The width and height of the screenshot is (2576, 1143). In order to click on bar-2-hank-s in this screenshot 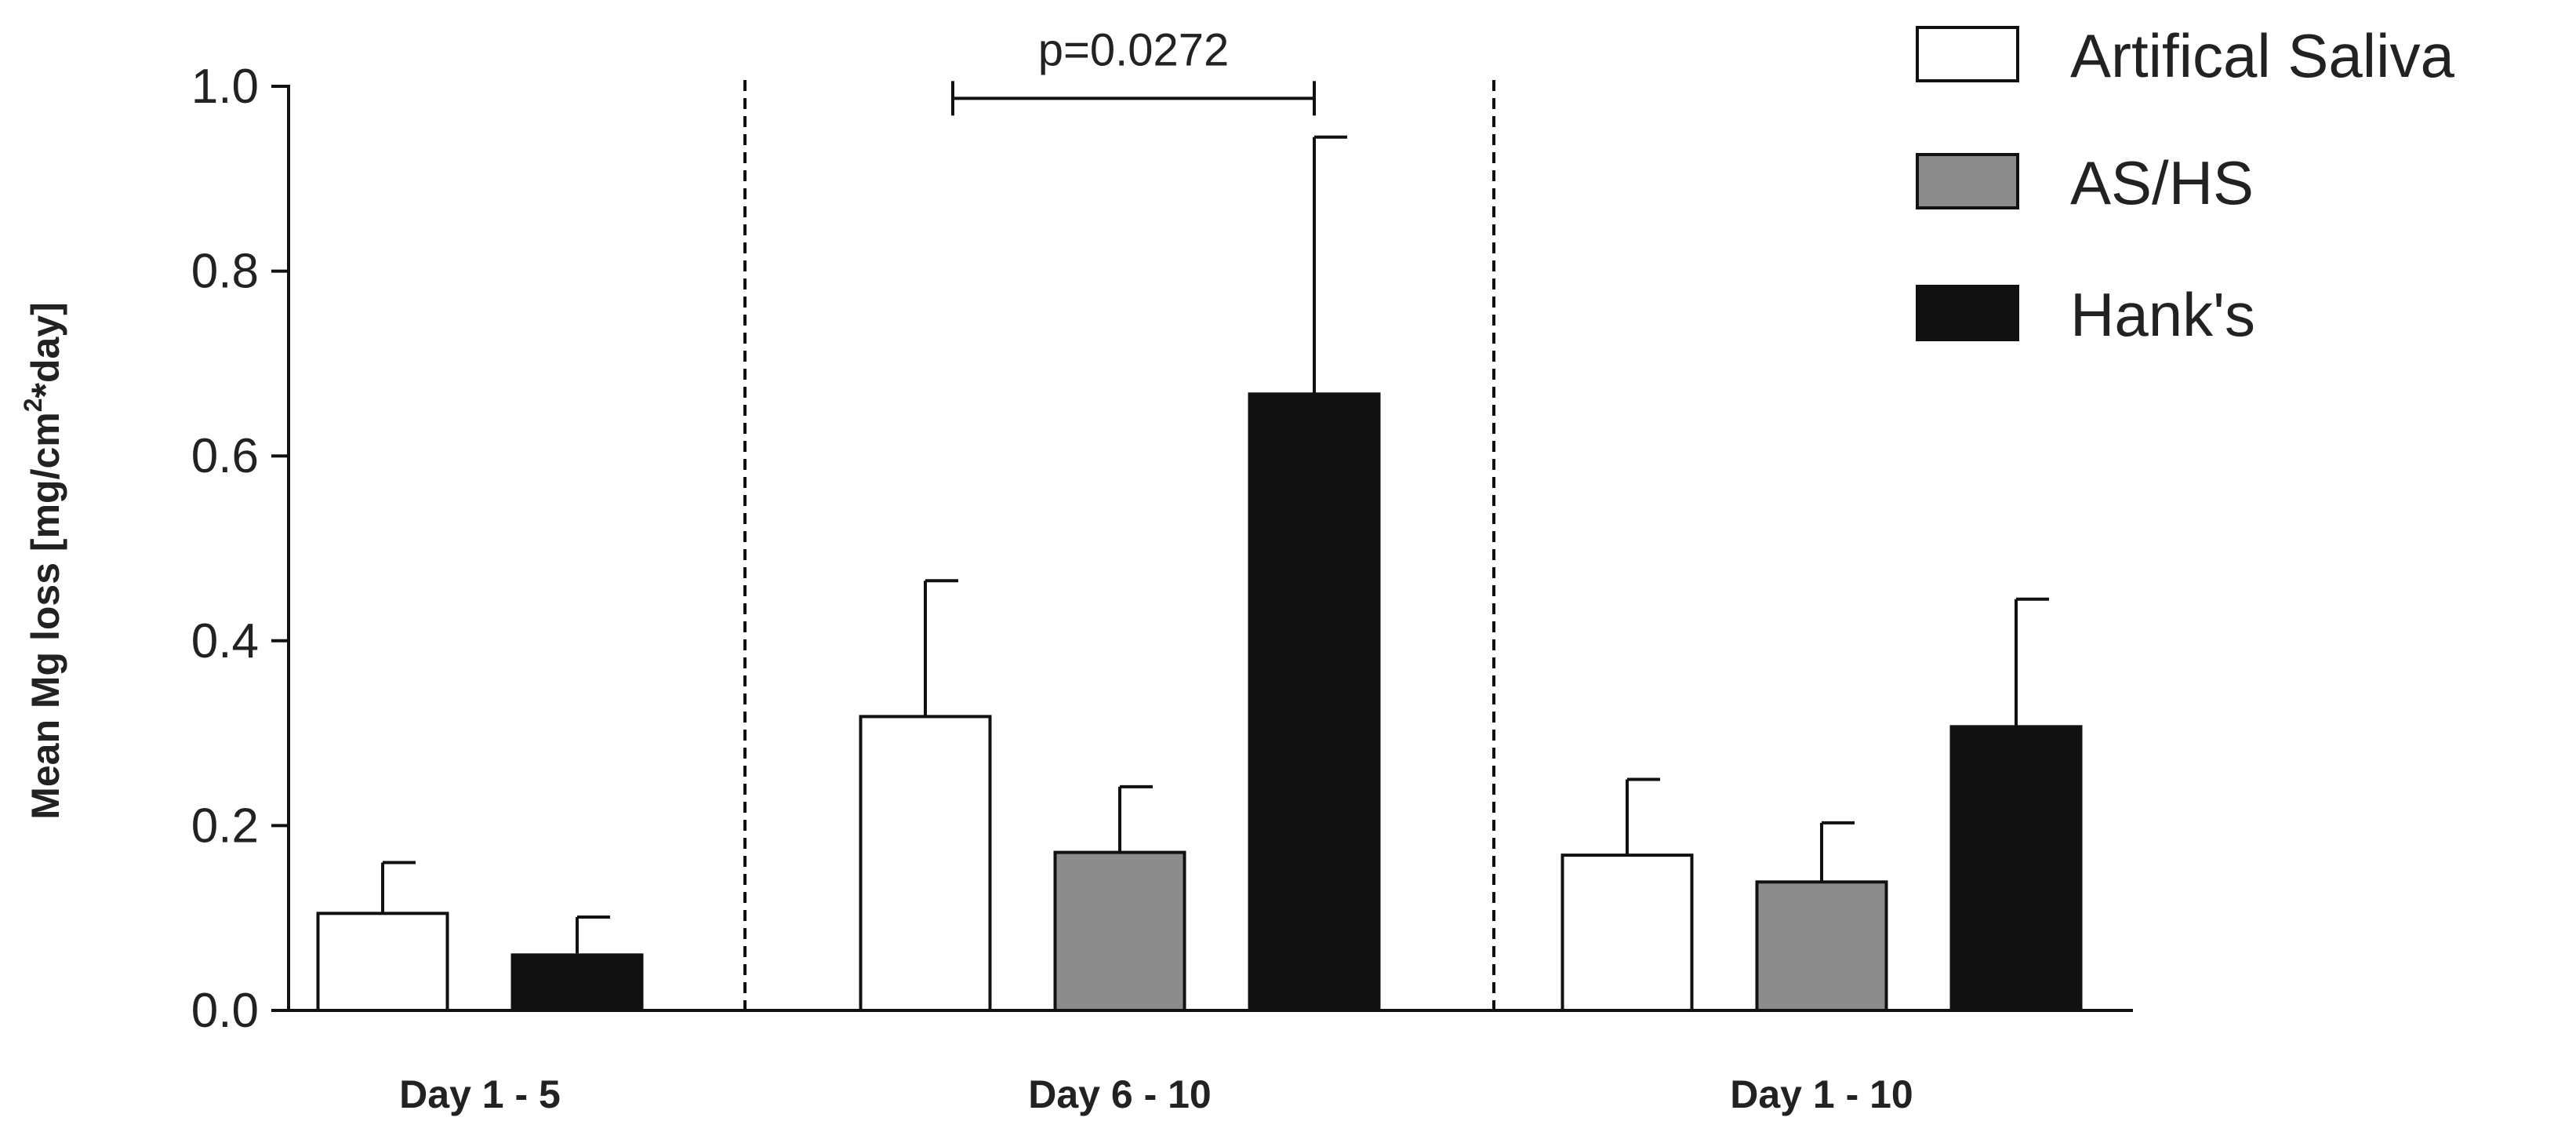, I will do `click(1314, 702)`.